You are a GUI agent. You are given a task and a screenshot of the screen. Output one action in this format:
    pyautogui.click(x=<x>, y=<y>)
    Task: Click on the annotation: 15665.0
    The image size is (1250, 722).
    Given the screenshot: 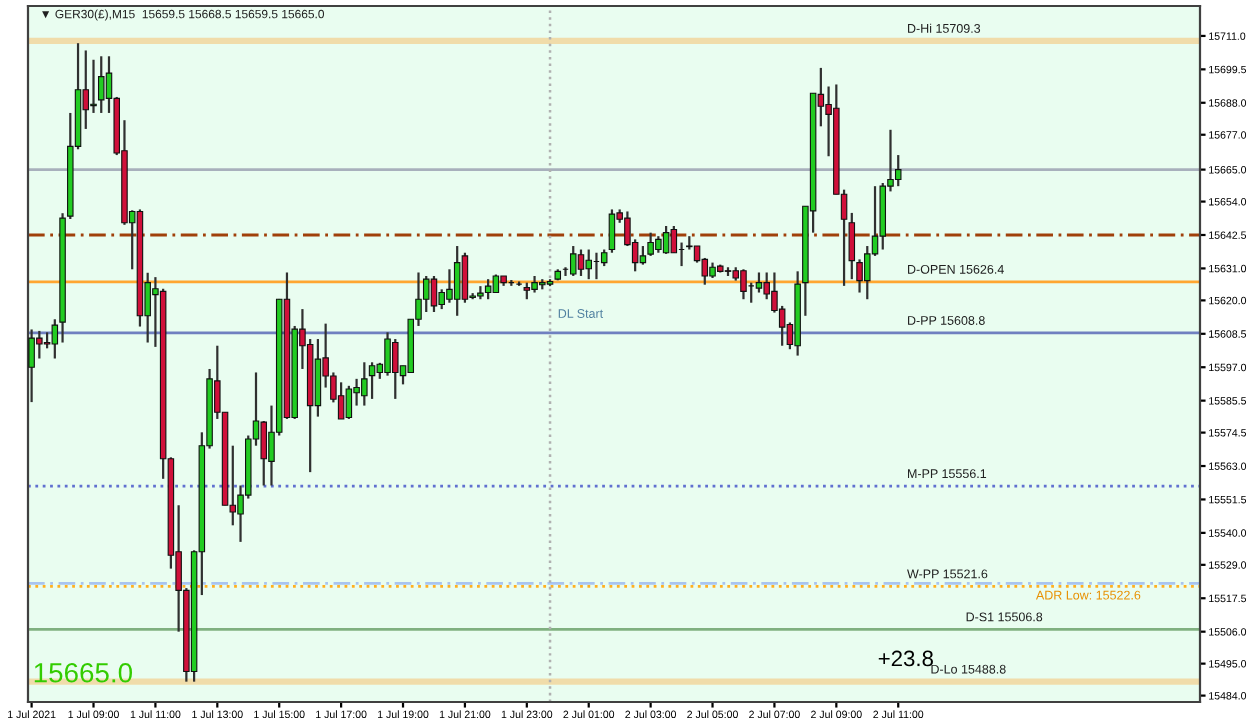 What is the action you would take?
    pyautogui.click(x=83, y=672)
    